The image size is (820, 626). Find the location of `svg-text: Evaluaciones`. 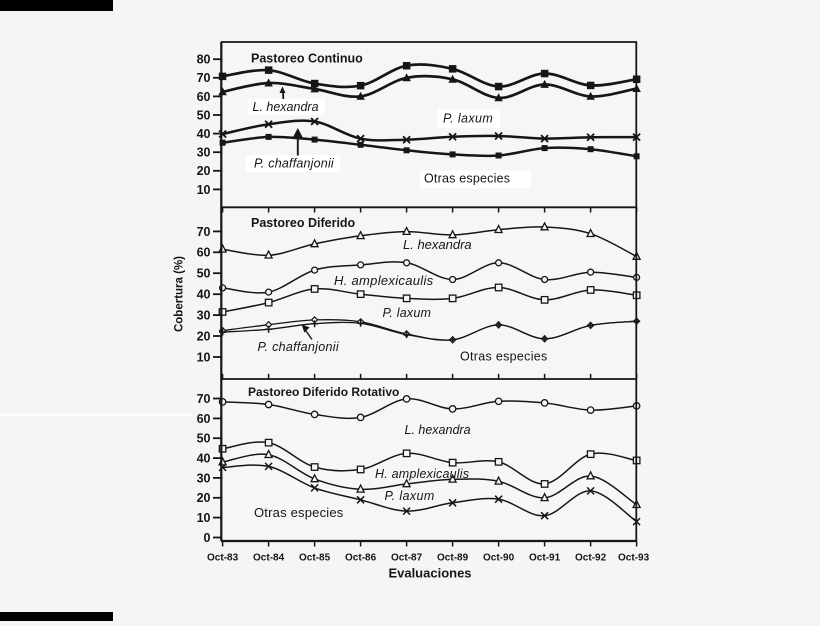

svg-text: Evaluaciones is located at coordinates (429, 573).